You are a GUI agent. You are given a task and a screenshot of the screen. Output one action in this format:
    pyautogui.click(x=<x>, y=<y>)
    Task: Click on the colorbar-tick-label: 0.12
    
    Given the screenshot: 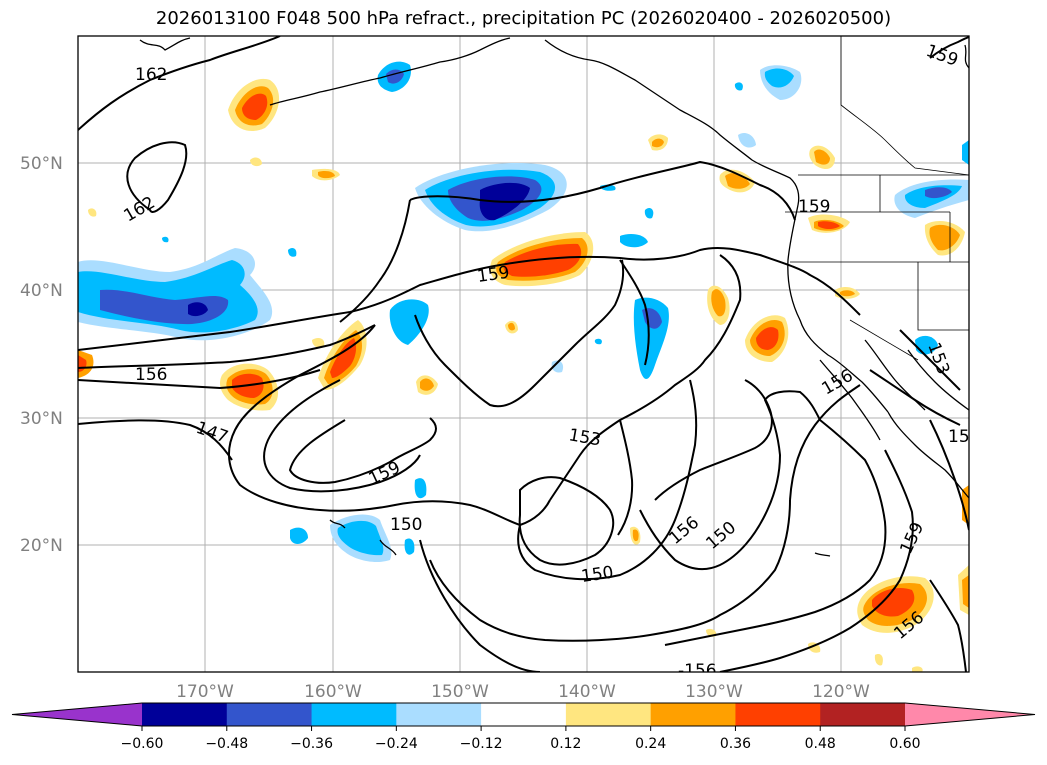 What is the action you would take?
    pyautogui.click(x=565, y=744)
    